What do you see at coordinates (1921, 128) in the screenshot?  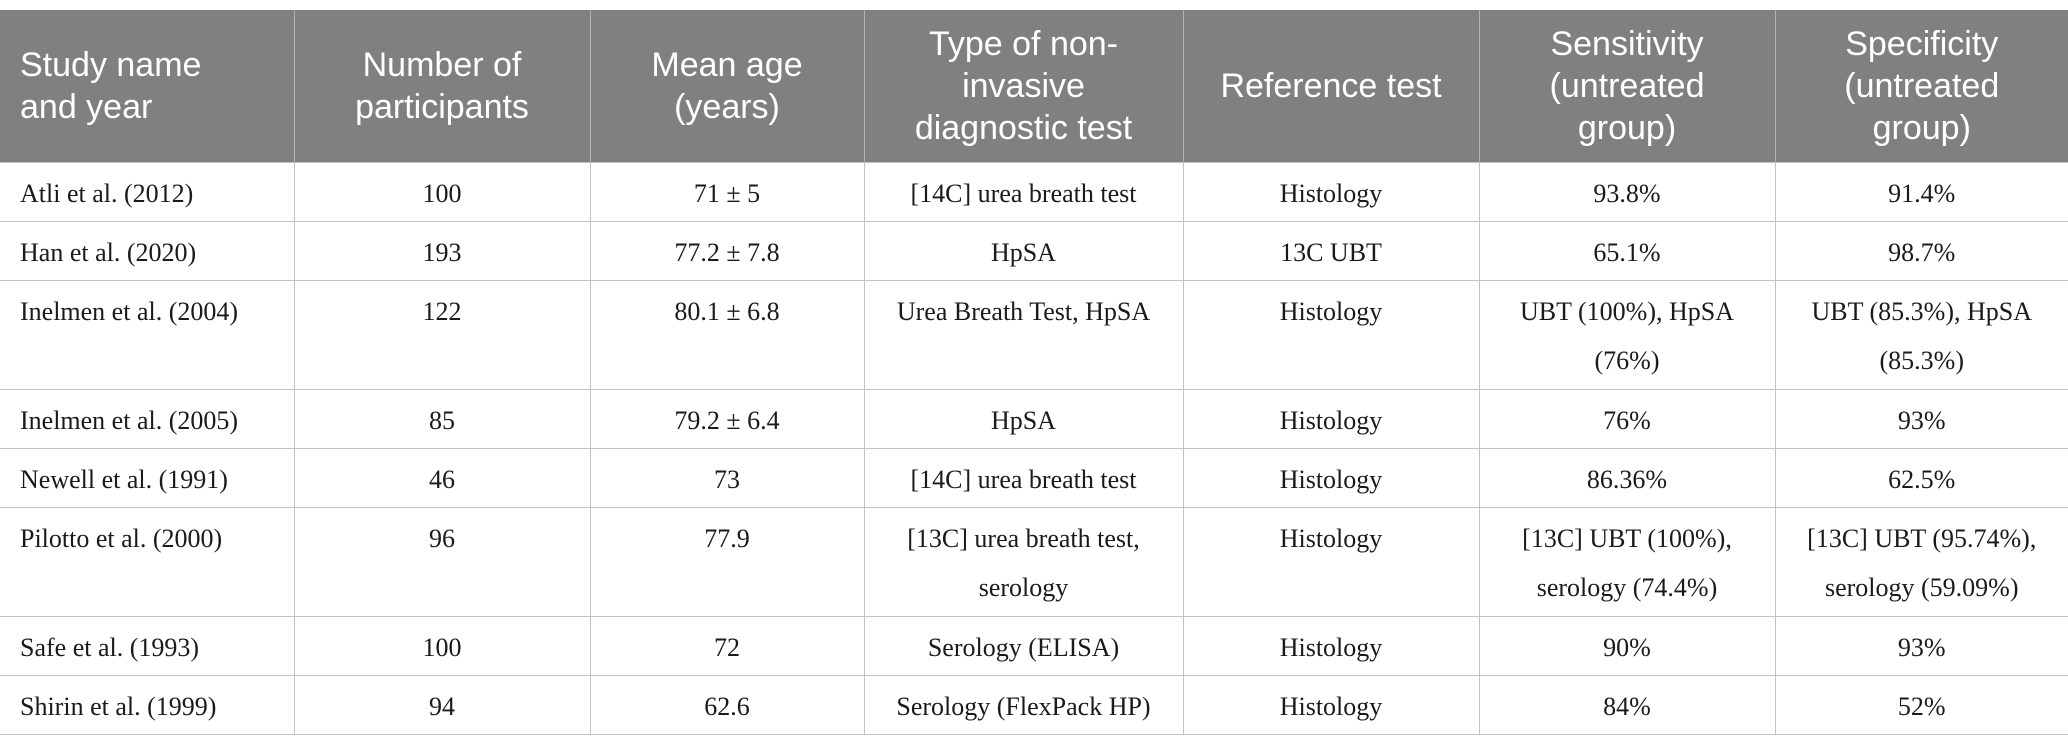 I see `header-text-line: group)` at bounding box center [1921, 128].